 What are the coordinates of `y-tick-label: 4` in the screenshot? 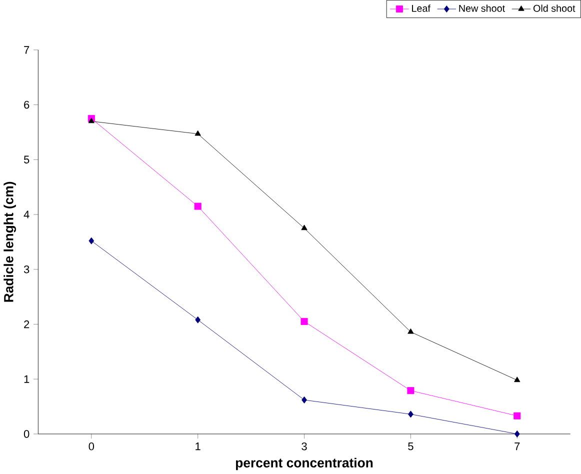 It's located at (27, 214).